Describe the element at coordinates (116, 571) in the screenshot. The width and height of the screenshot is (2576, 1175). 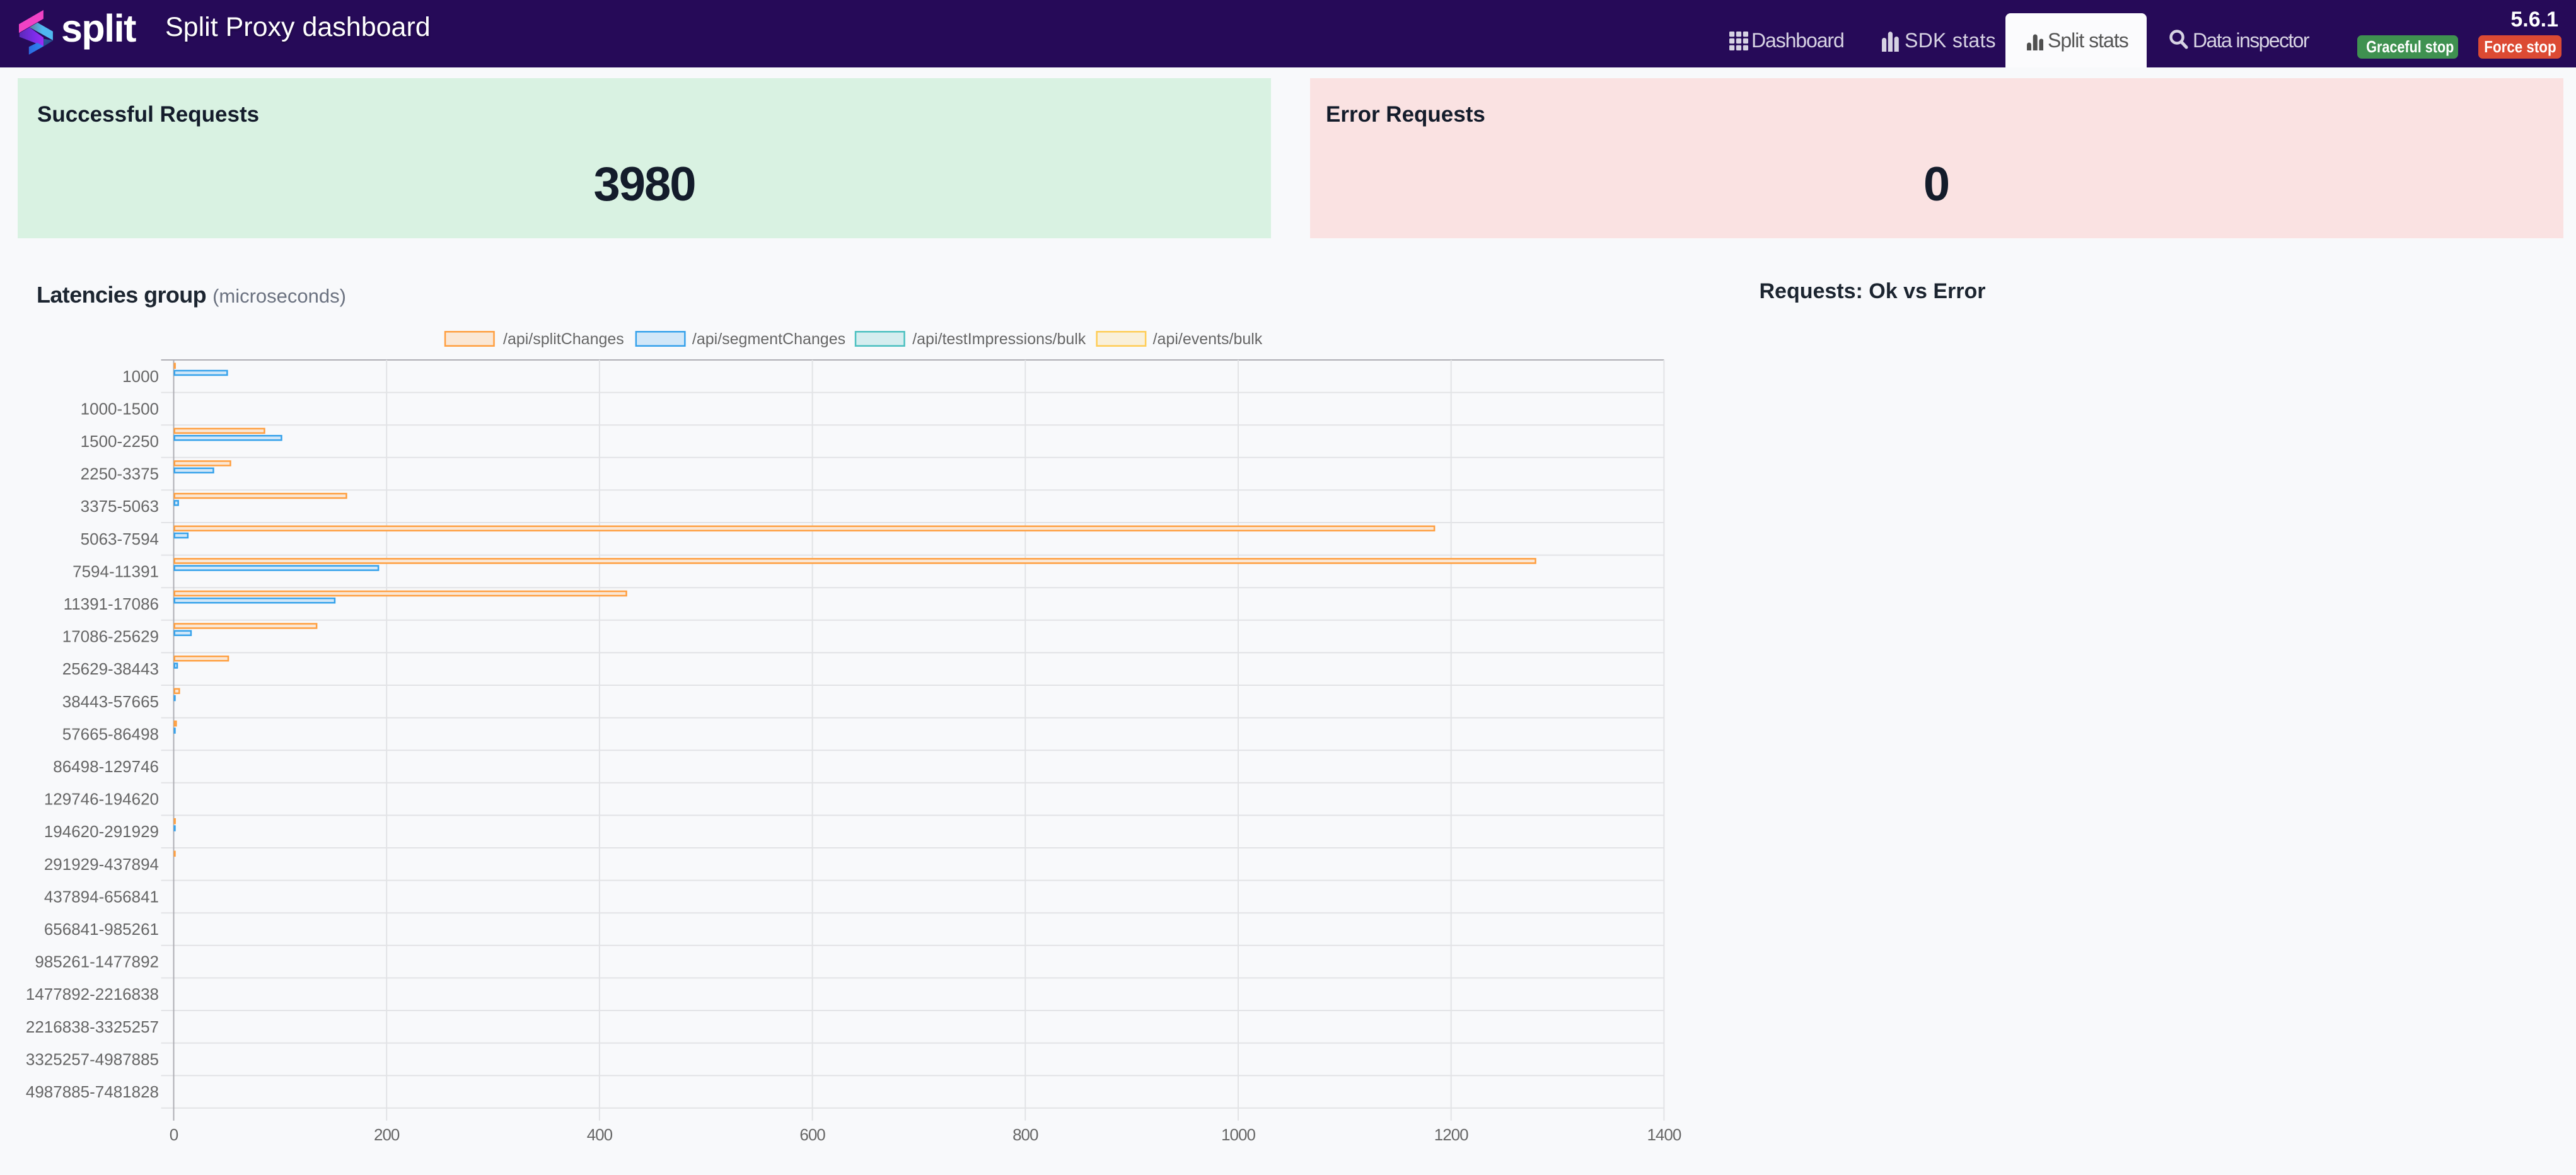
I see `svg-text: 7594-11391` at that location.